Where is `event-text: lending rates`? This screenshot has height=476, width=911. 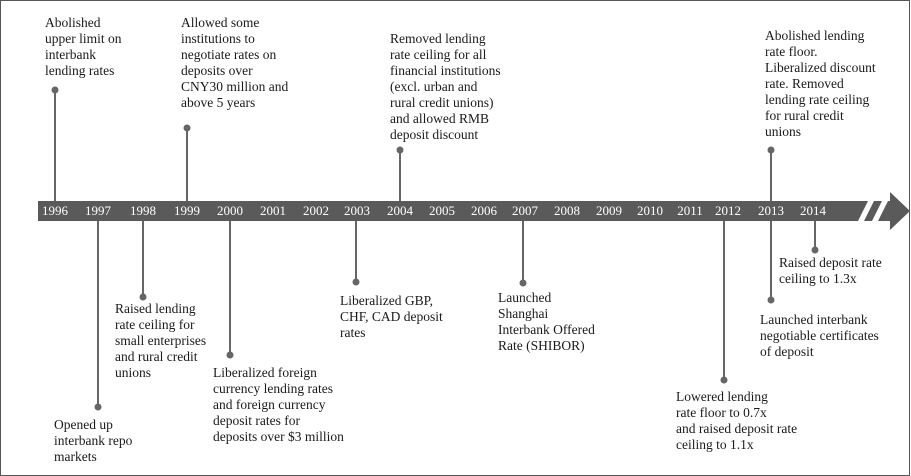
event-text: lending rates is located at coordinates (79, 70).